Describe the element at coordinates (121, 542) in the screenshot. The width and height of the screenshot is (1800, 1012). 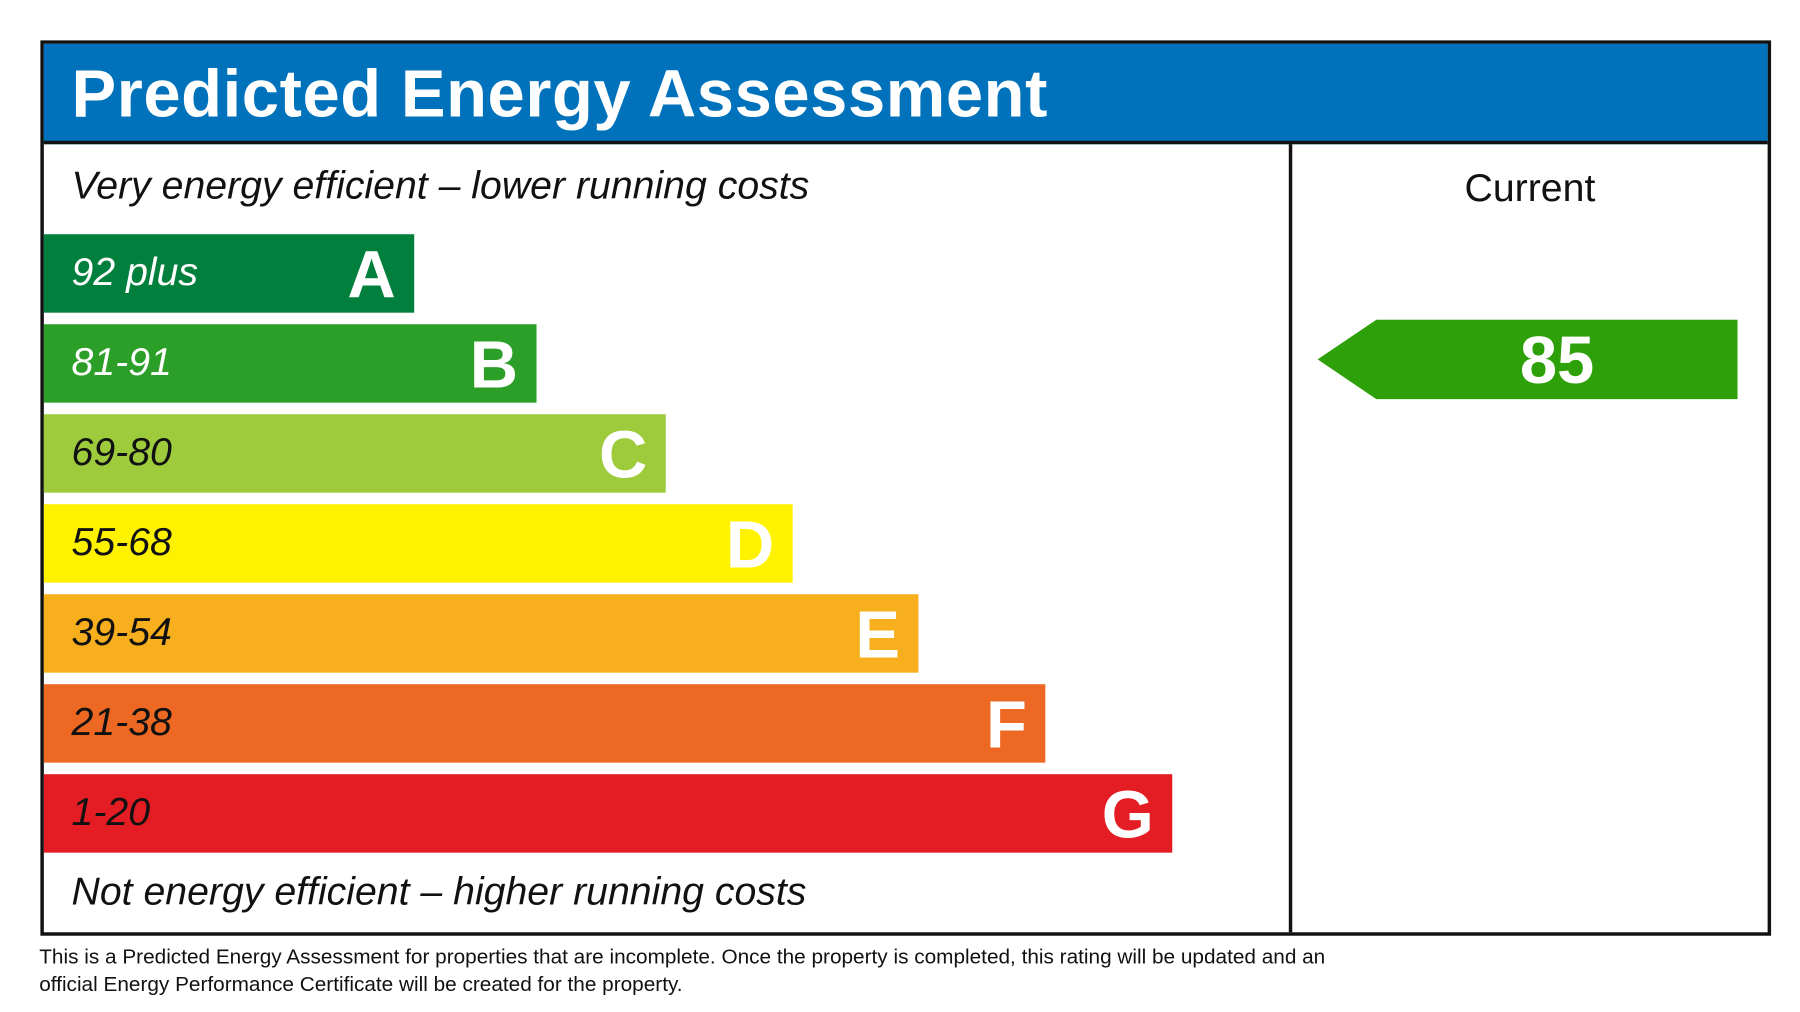
I see `band-range: 55-68` at that location.